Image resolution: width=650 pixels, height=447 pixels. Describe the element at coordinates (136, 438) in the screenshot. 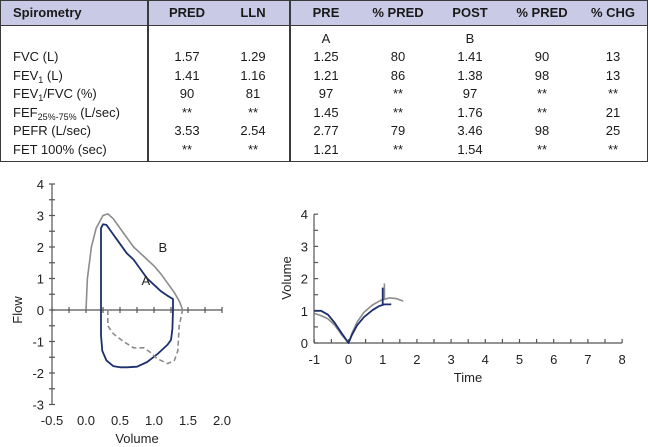

I see `x-axis-label: Volume` at that location.